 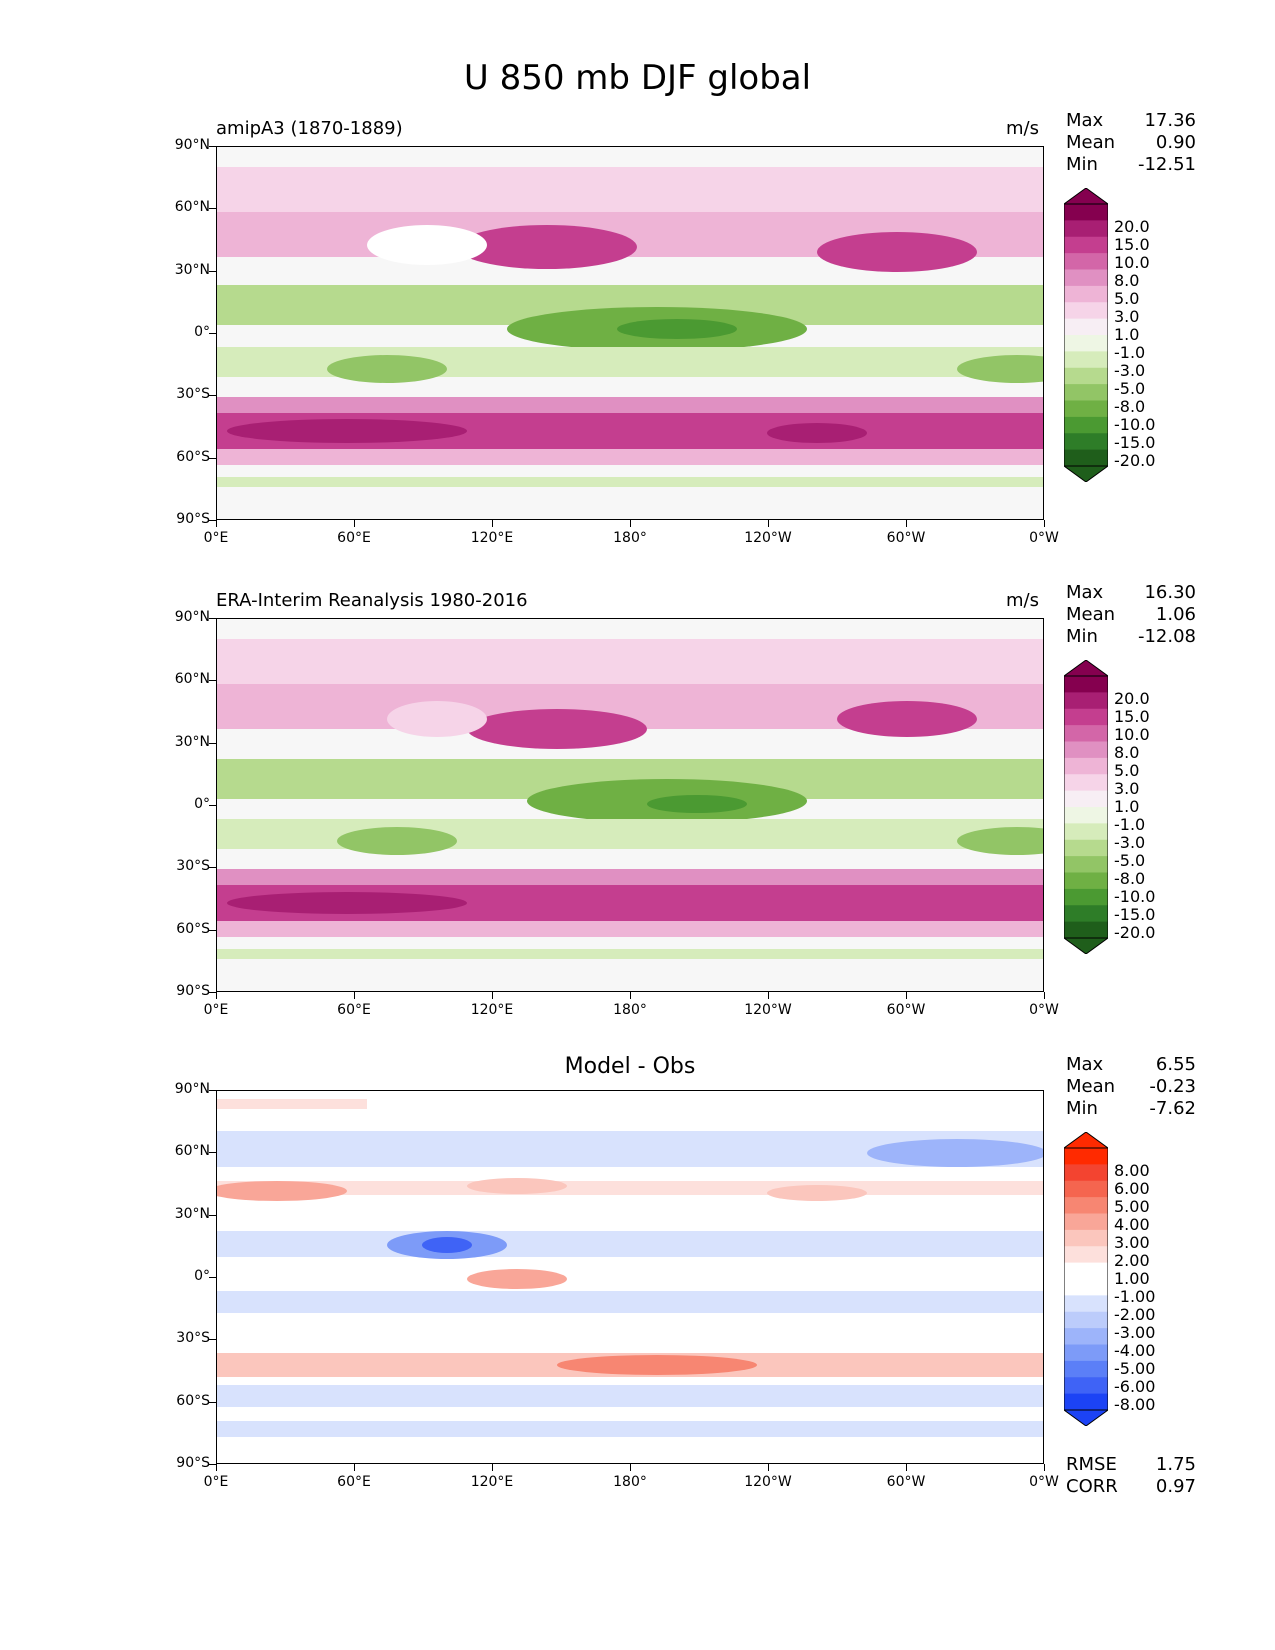 I want to click on colorbar-label: -10.0, so click(x=1135, y=424).